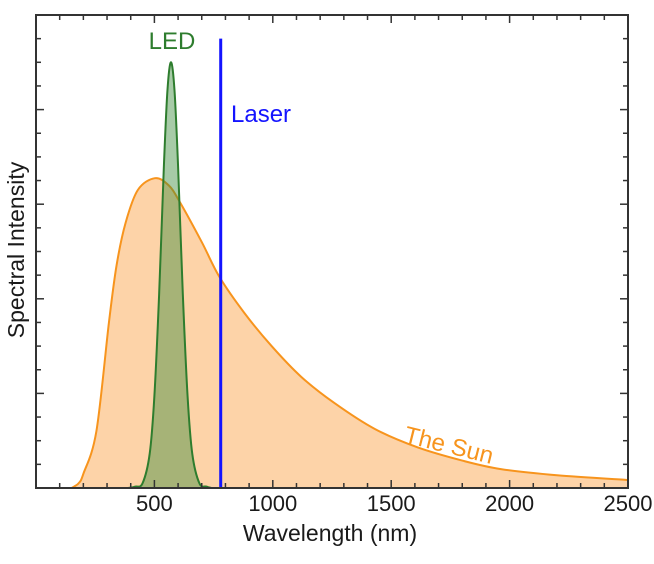 This screenshot has height=564, width=654. Describe the element at coordinates (509, 503) in the screenshot. I see `x-tick-label: 2000` at that location.